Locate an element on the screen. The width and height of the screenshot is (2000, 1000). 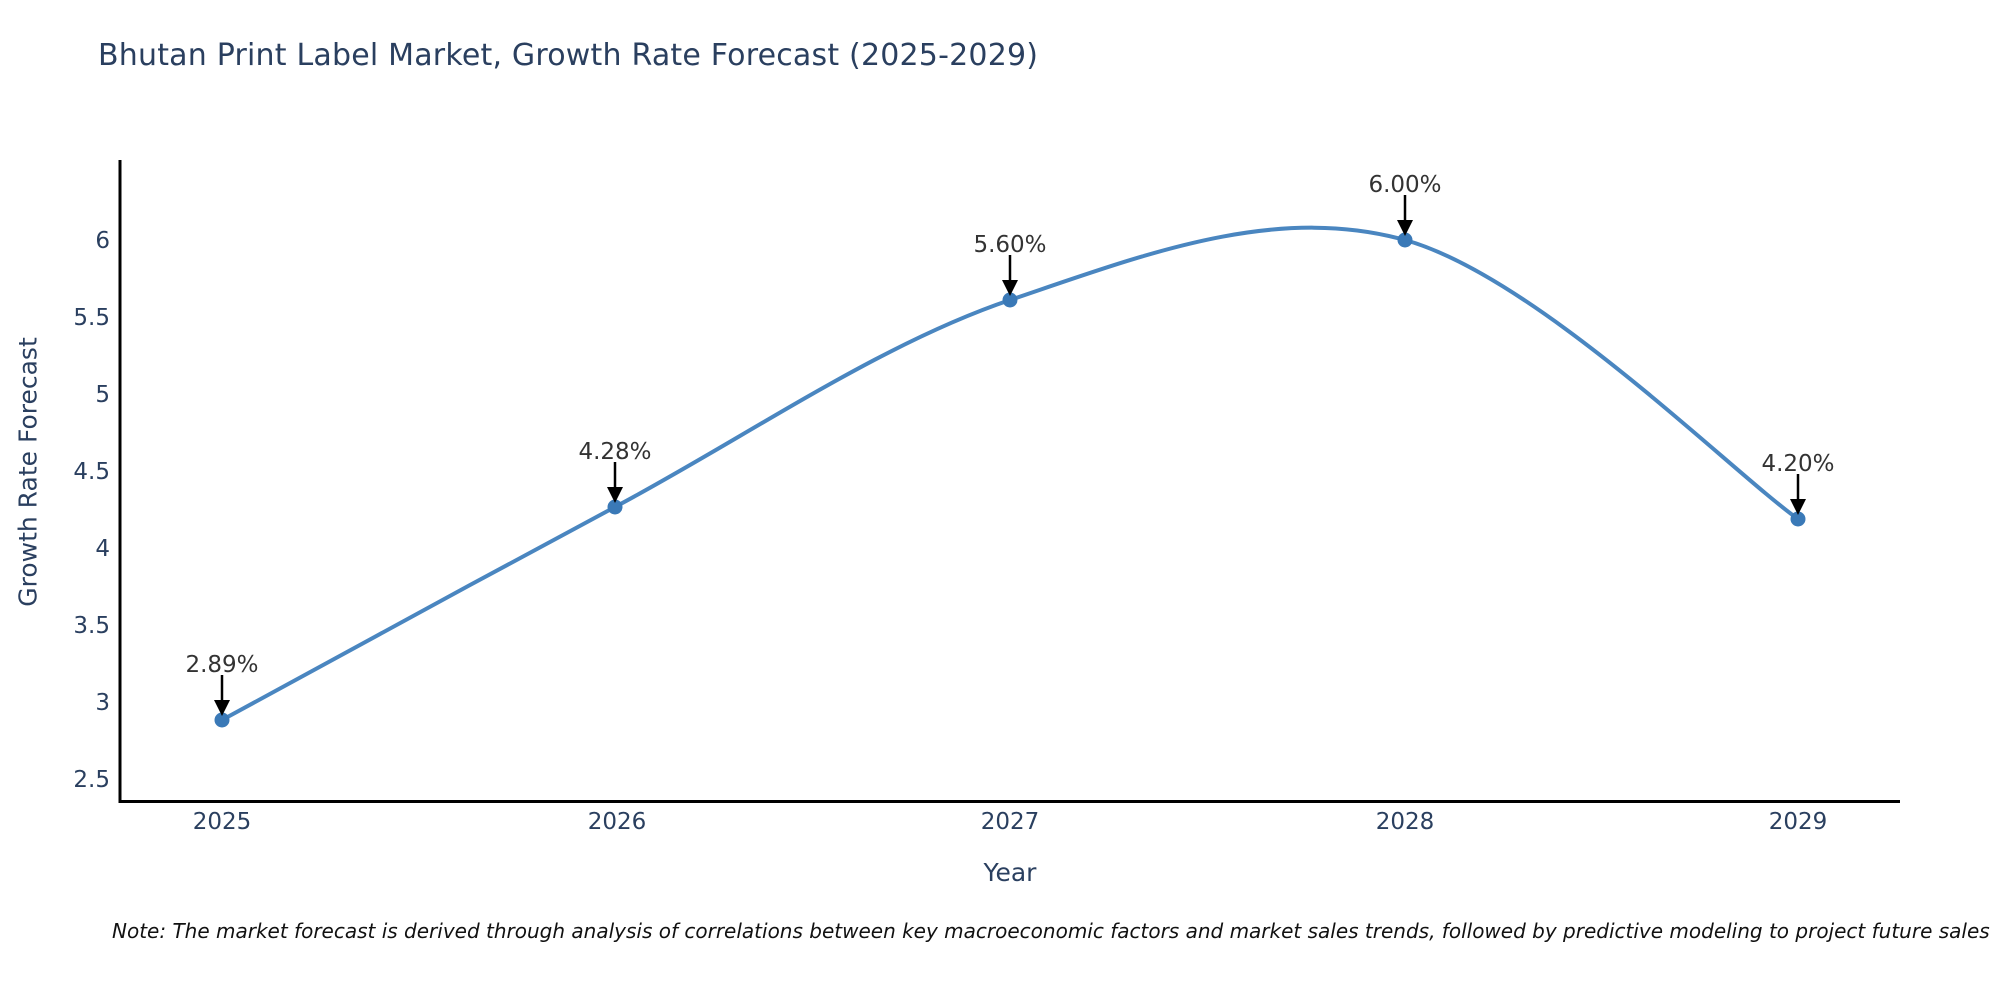
y-tick-label: 3.5 is located at coordinates (91, 626).